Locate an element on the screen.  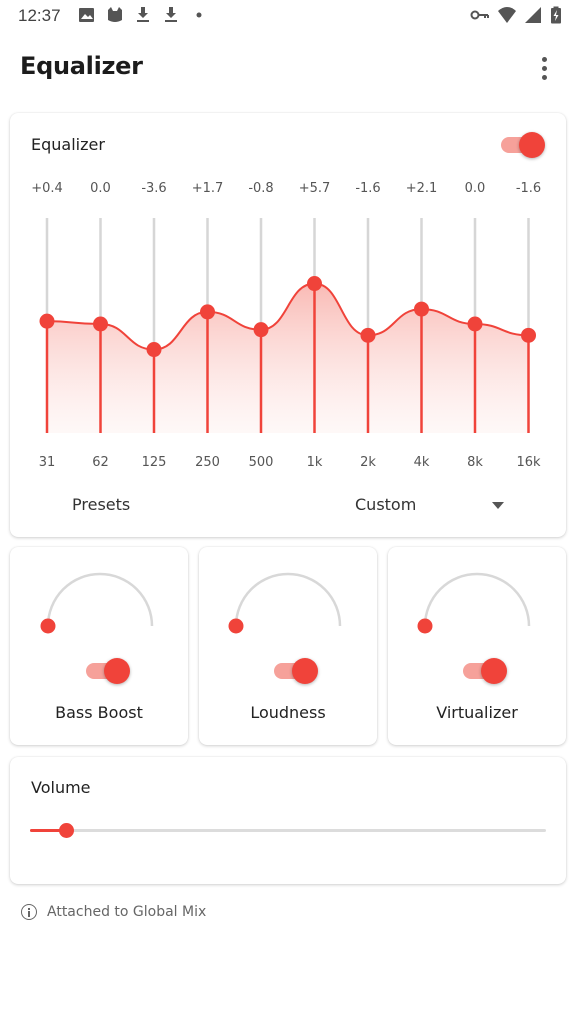
preset-value: Custom is located at coordinates (386, 504).